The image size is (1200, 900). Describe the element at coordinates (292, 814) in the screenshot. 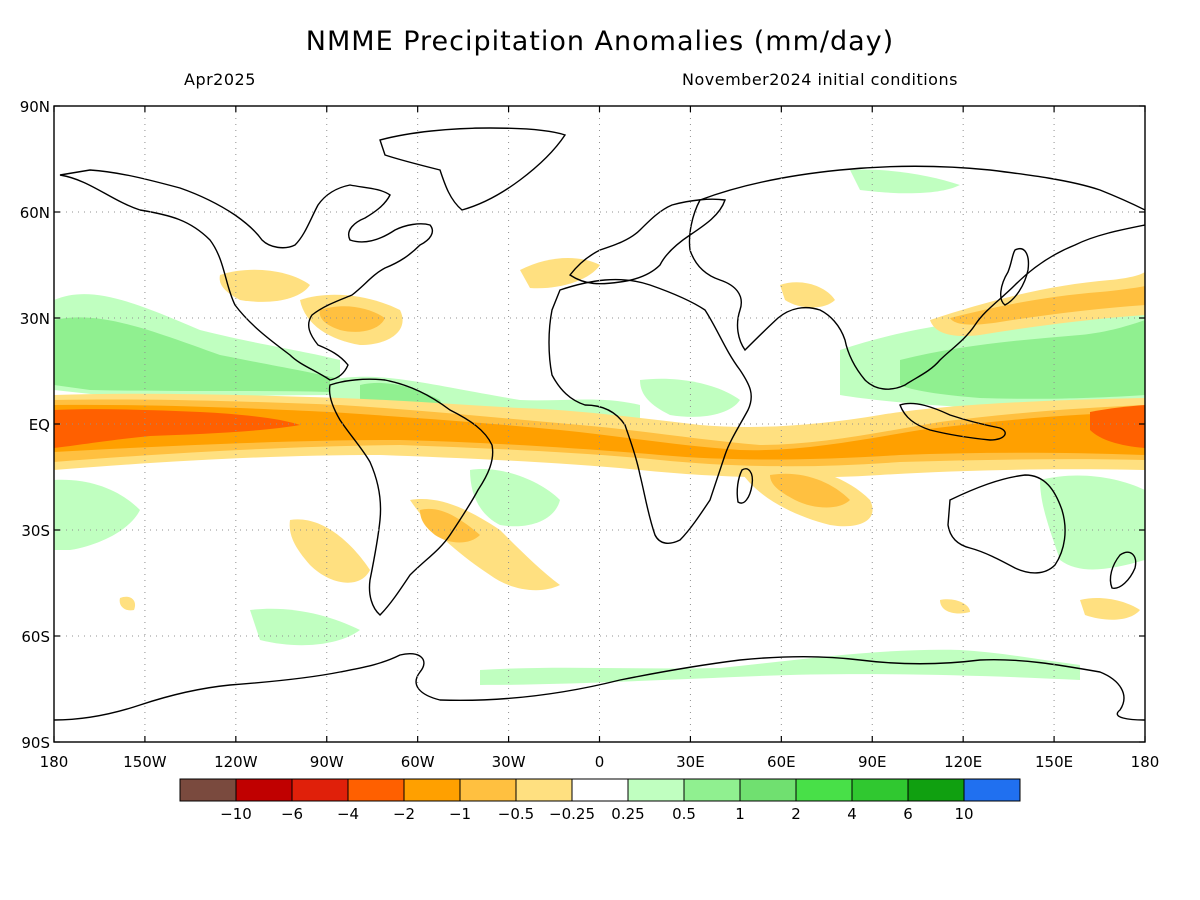

I see `colorbar-label: −6` at that location.